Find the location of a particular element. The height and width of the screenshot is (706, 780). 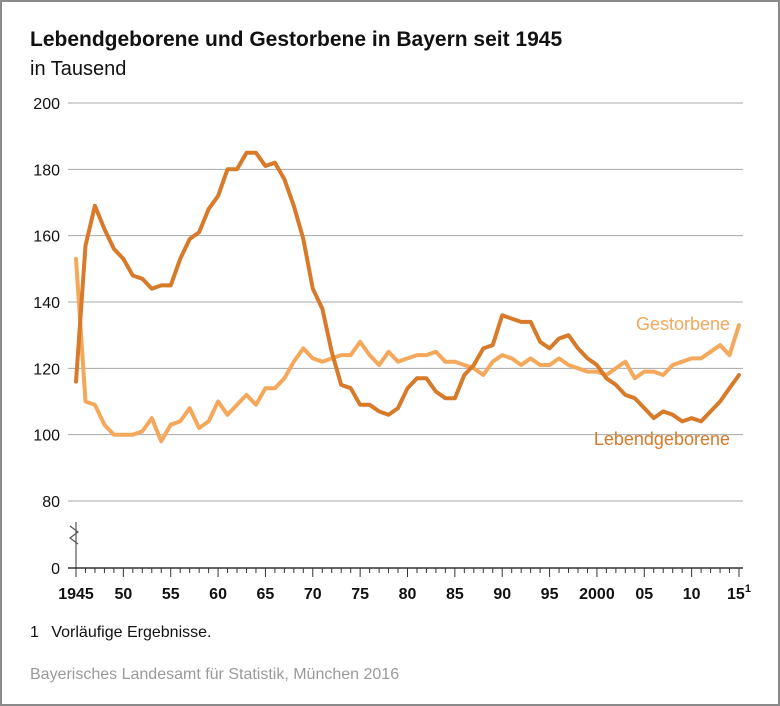

footnote: 1 Vorläufige Ergebnisse. is located at coordinates (120, 633).